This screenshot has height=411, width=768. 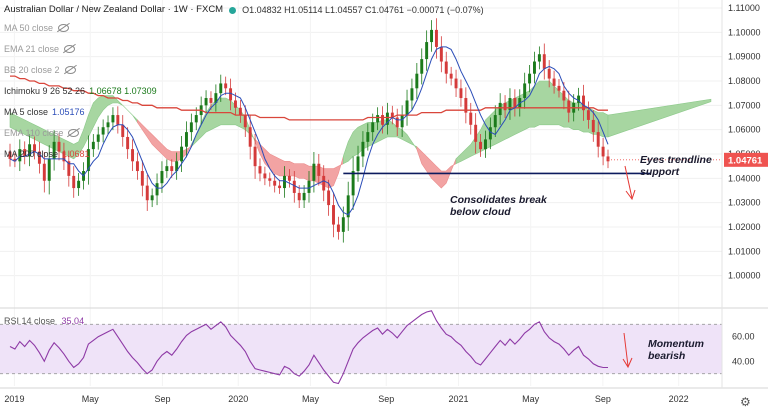 I want to click on indicator-label: EMA 110 close, so click(x=34, y=132).